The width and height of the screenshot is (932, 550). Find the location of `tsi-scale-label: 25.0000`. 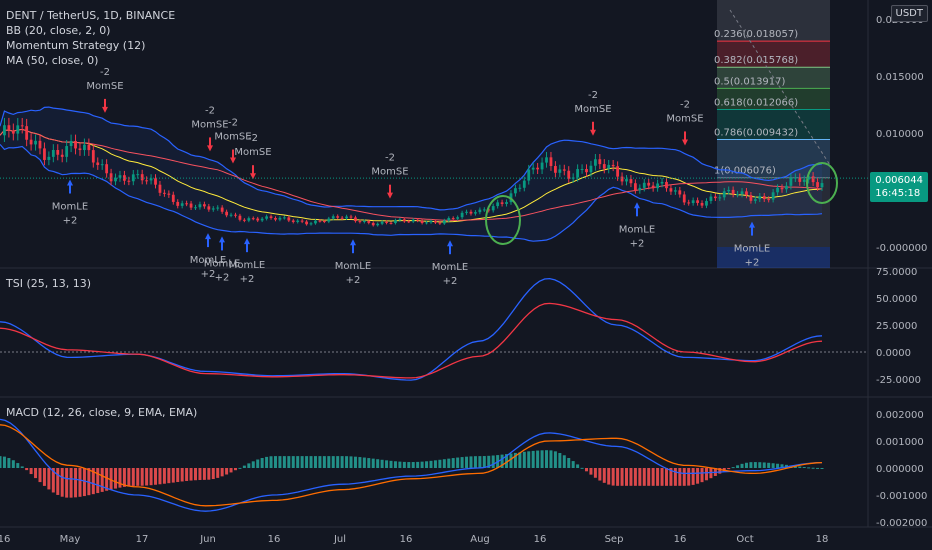

tsi-scale-label: 25.0000 is located at coordinates (896, 326).